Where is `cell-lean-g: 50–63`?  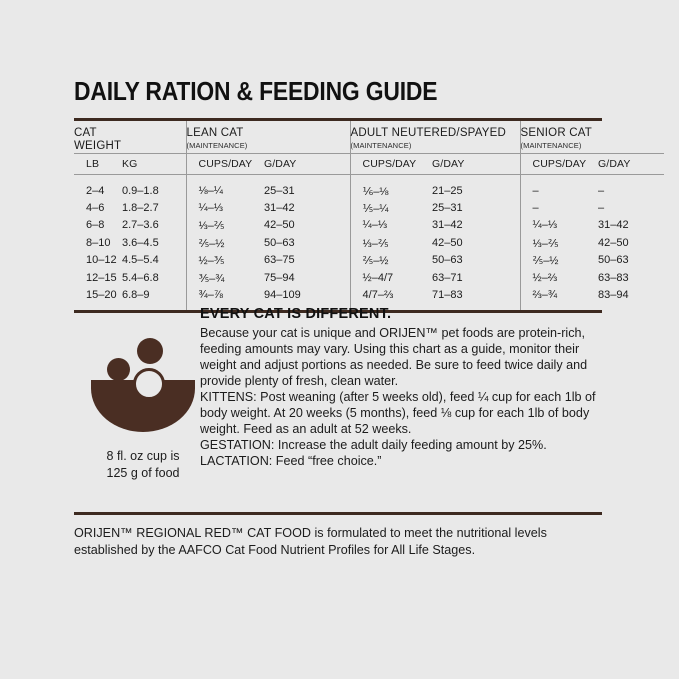 cell-lean-g: 50–63 is located at coordinates (279, 242).